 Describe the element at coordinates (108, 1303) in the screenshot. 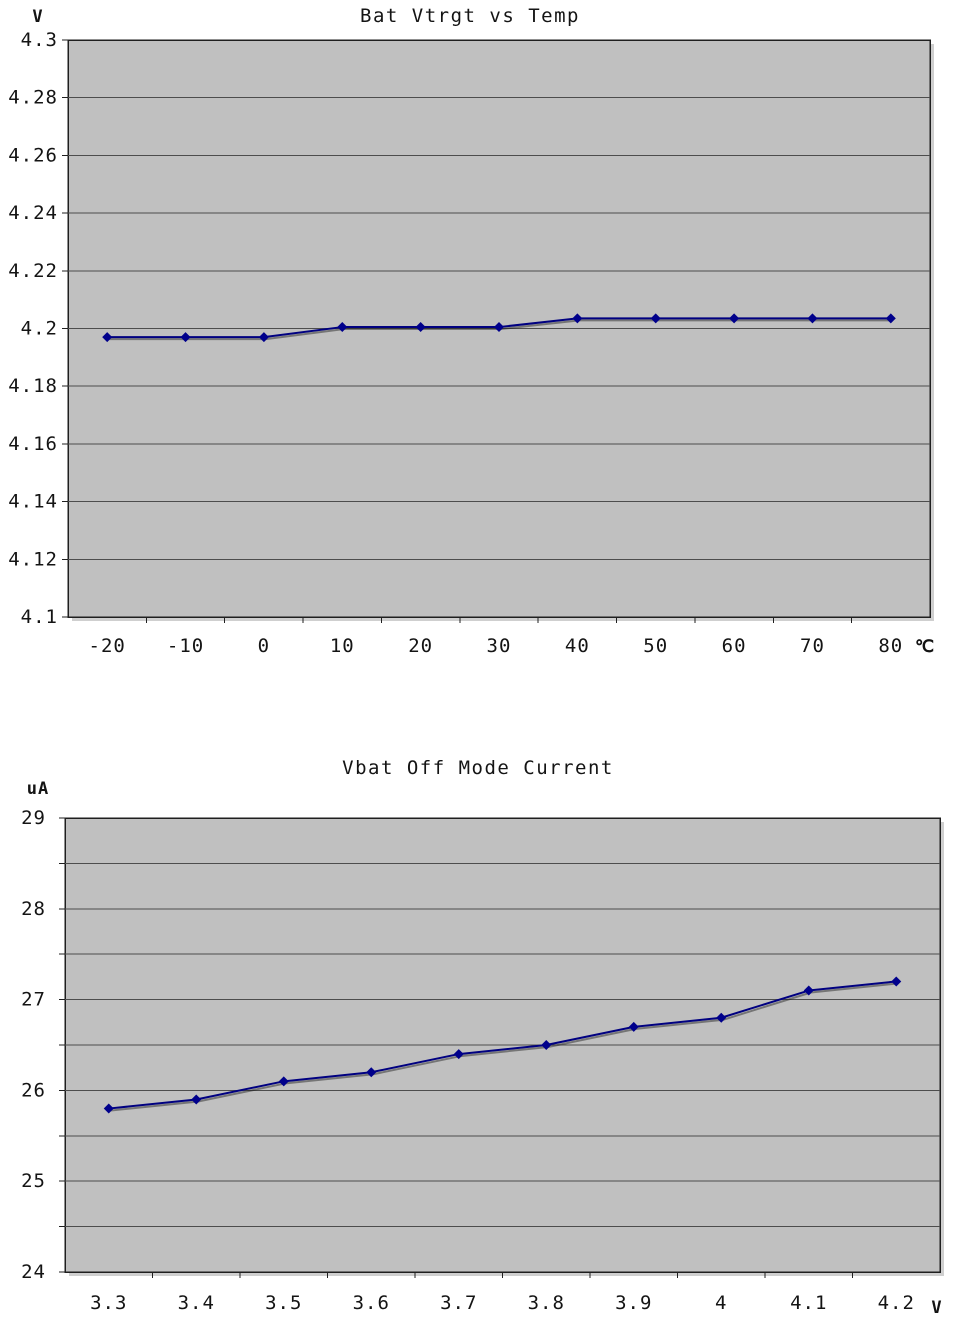

I see `x-tick-label: 3.3` at that location.